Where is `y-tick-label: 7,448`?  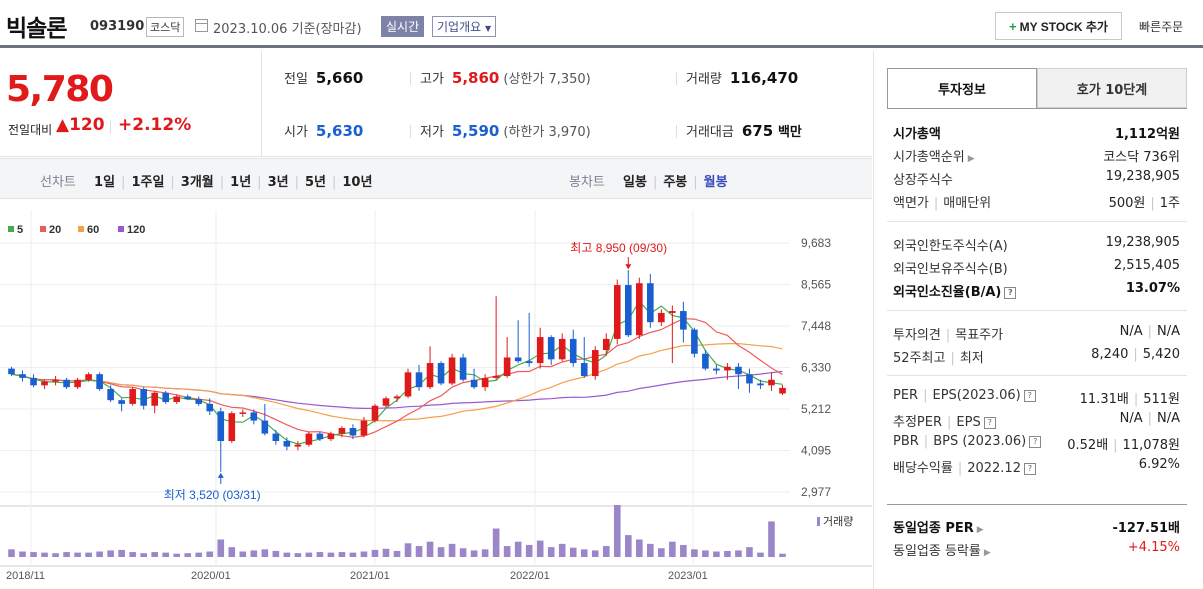
y-tick-label: 7,448 is located at coordinates (816, 326).